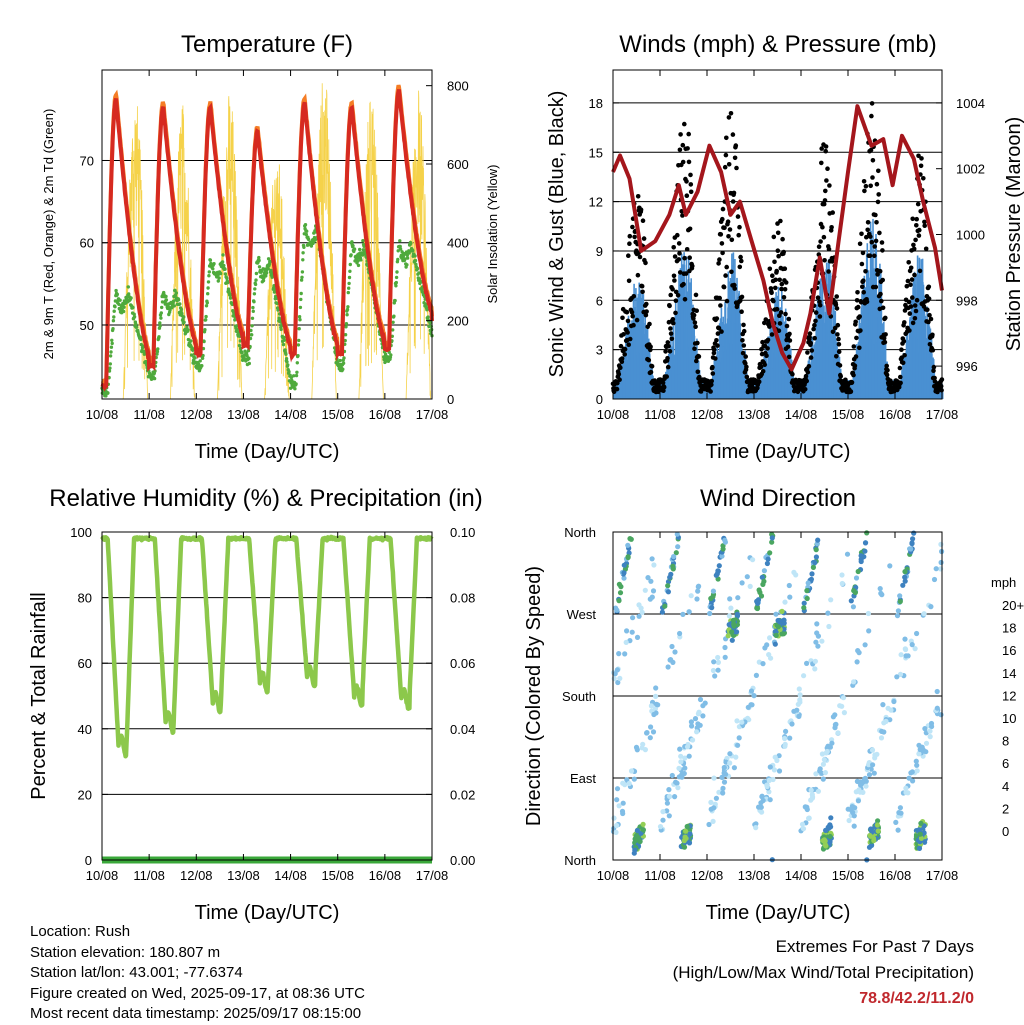 Image resolution: width=1024 pixels, height=1025 pixels. What do you see at coordinates (81, 532) in the screenshot?
I see `y-tick-label: 100` at bounding box center [81, 532].